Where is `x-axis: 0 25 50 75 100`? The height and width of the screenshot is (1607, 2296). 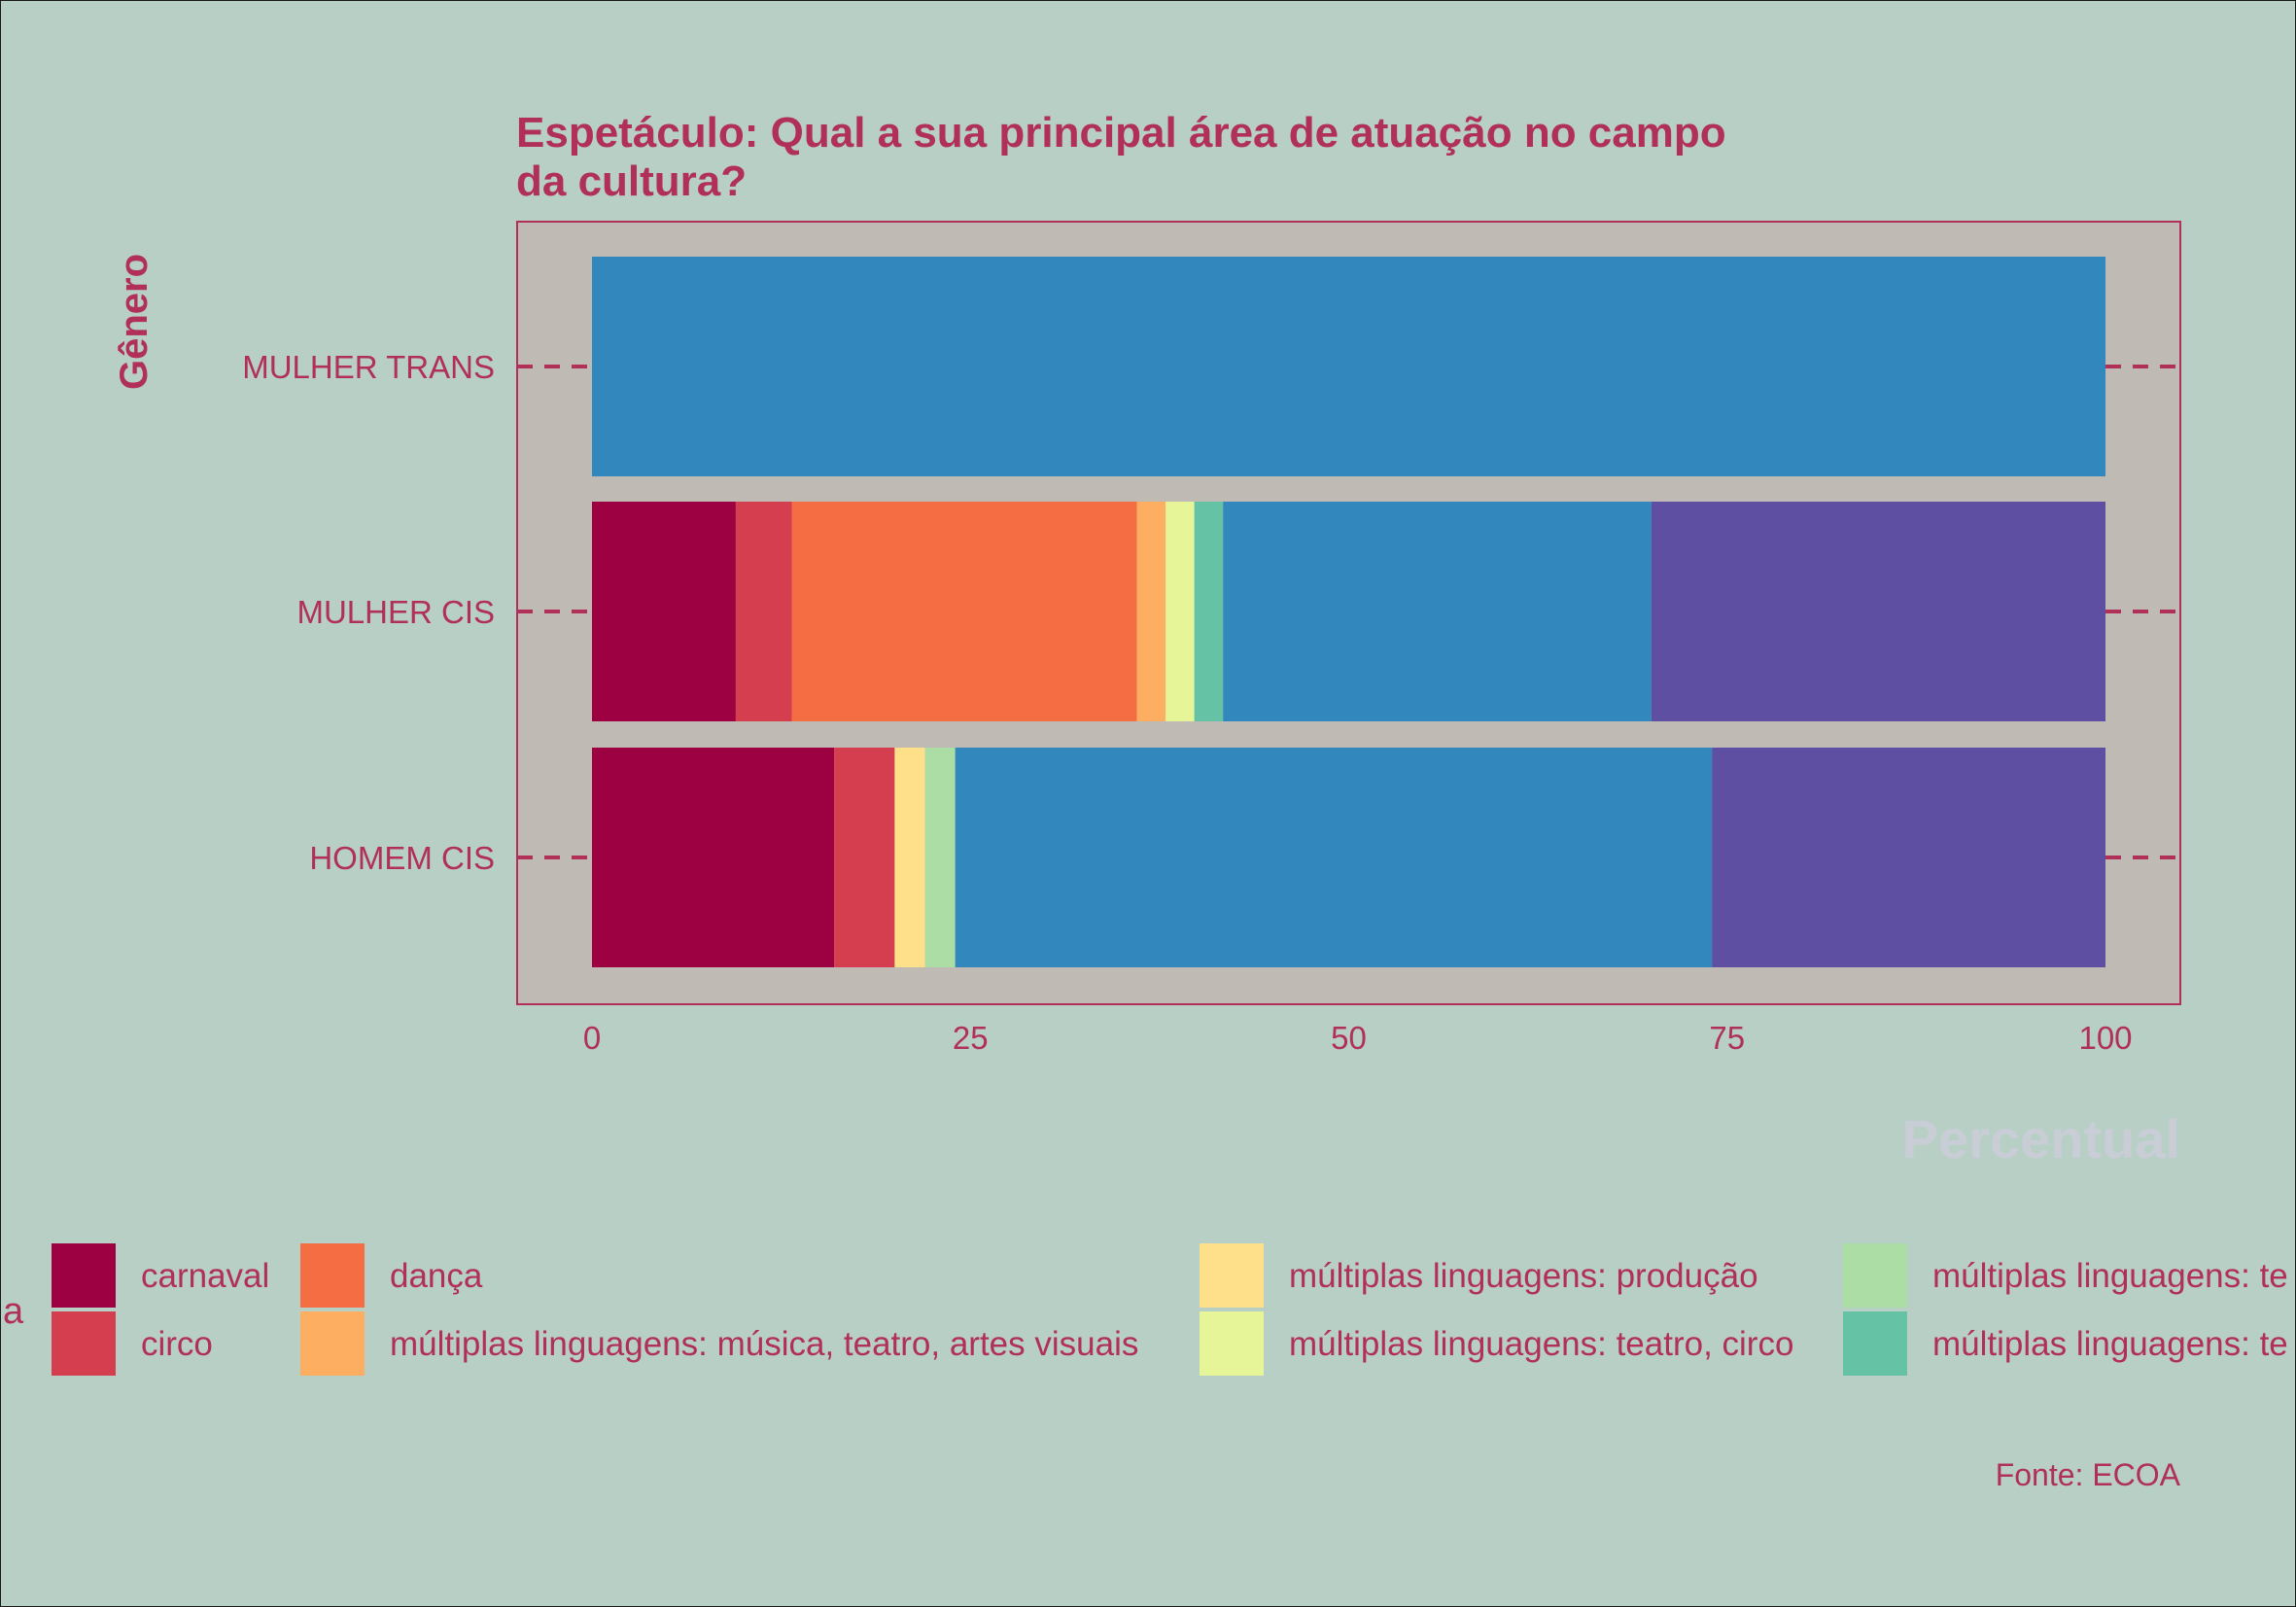
x-axis: 0 25 50 75 100 is located at coordinates (1358, 1038).